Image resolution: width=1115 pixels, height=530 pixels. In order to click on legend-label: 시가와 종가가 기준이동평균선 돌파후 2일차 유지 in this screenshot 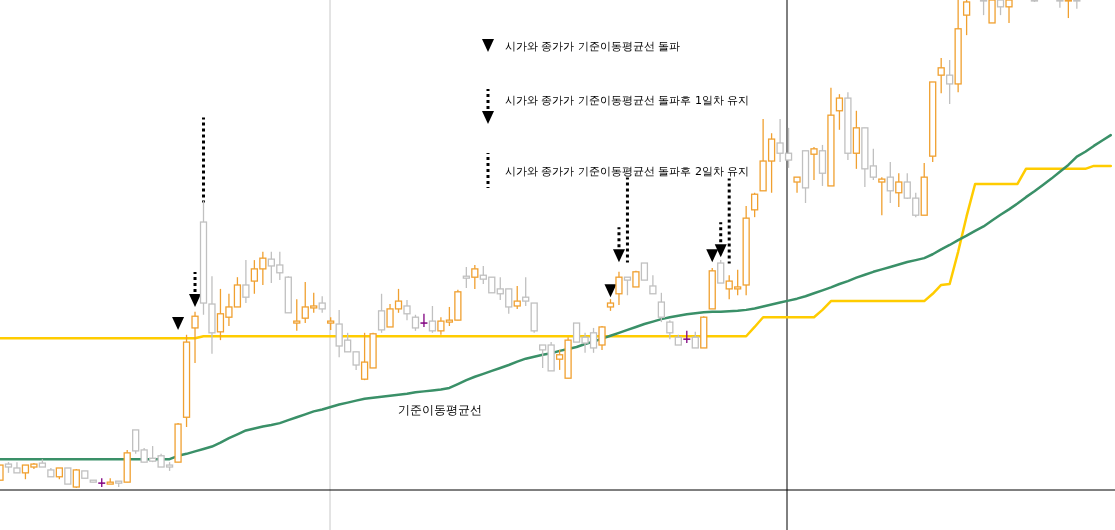, I will do `click(627, 171)`.